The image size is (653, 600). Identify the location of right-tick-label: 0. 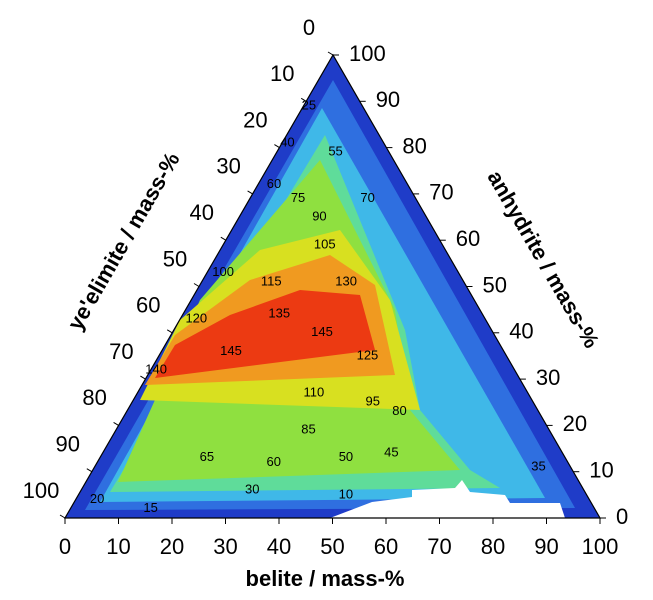
(622, 516).